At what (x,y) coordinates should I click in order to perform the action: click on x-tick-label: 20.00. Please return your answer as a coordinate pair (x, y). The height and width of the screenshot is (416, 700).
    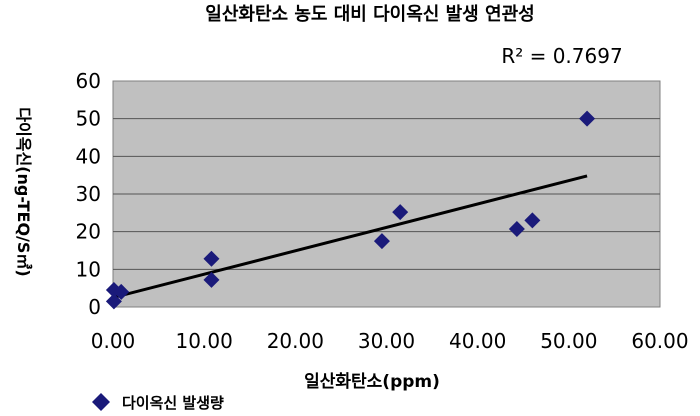
    Looking at the image, I should click on (295, 341).